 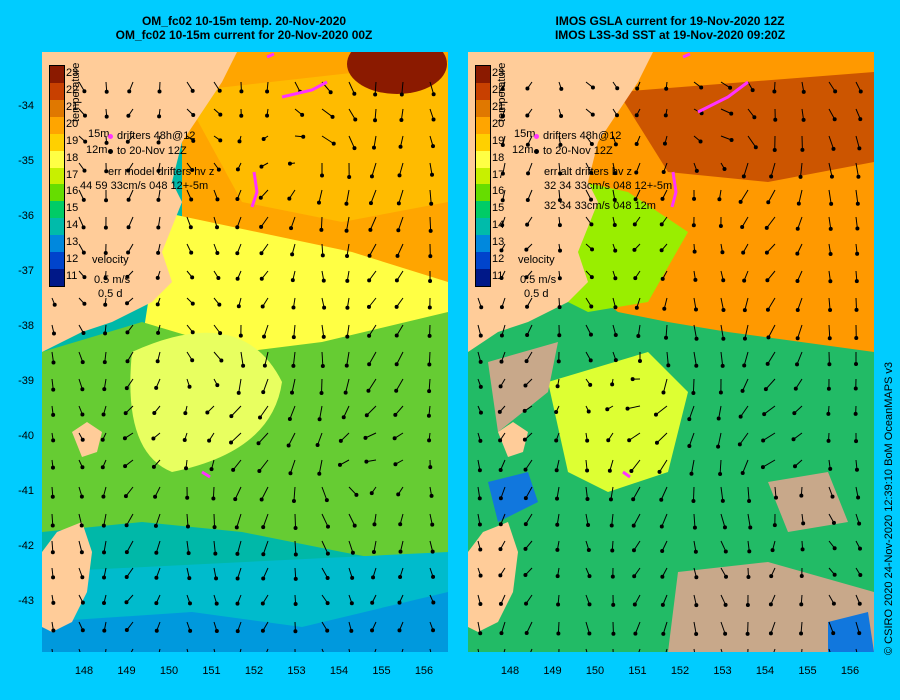 I want to click on land-flinders, so click(x=87, y=439).